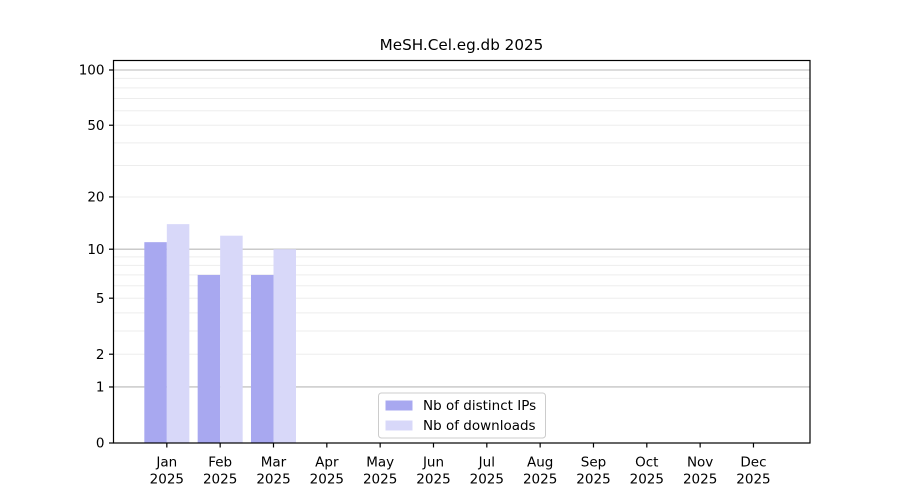 This screenshot has height=500, width=900. What do you see at coordinates (700, 480) in the screenshot?
I see `x-tick-year-nov: 2025` at bounding box center [700, 480].